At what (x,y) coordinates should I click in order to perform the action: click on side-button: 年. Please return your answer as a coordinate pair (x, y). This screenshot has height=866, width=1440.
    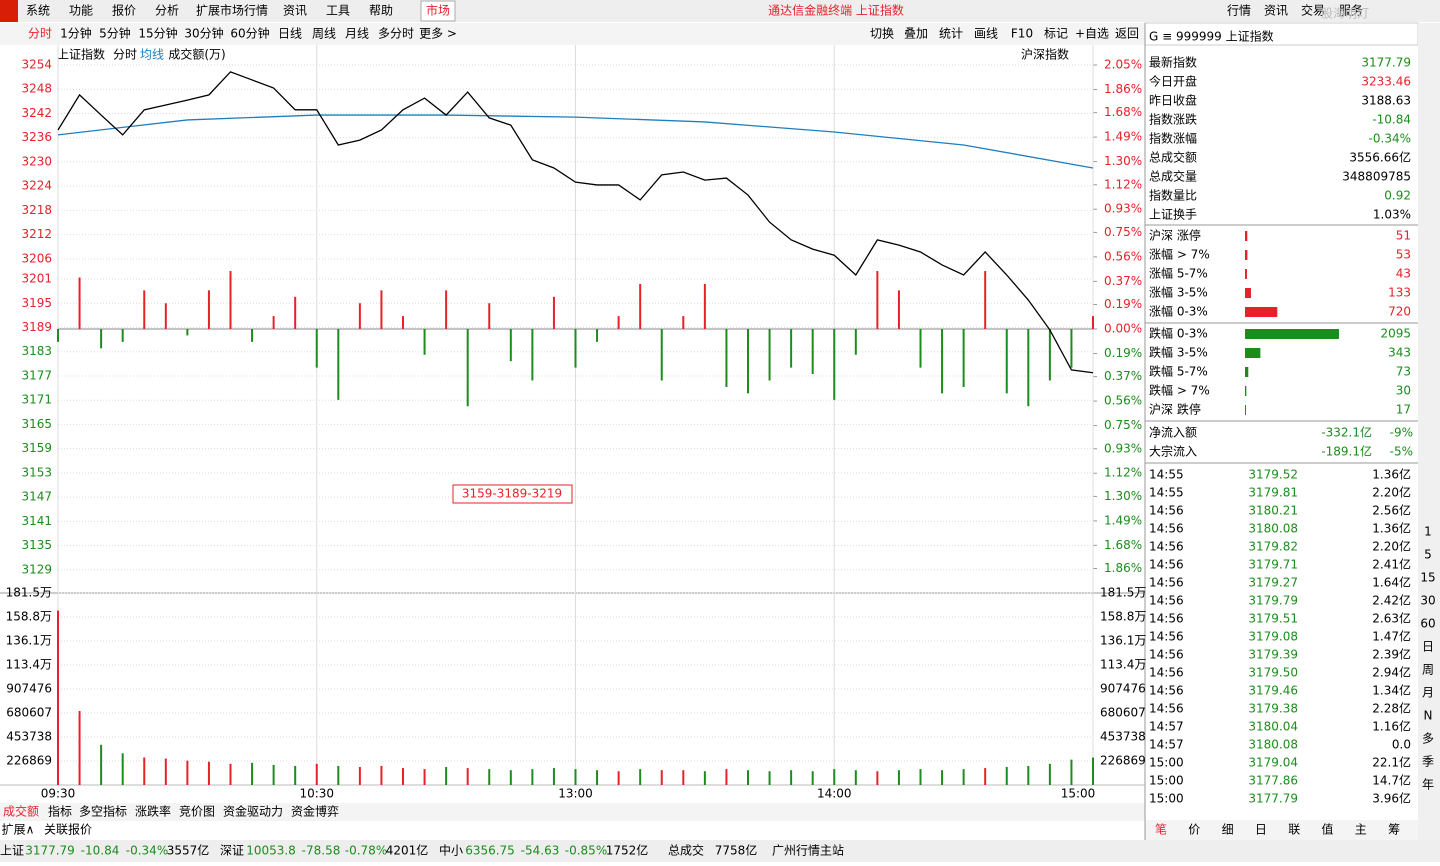
    Looking at the image, I should click on (1428, 785).